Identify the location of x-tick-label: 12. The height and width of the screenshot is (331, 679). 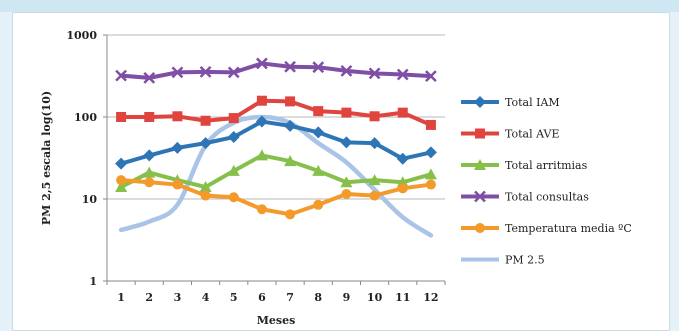
(430, 297).